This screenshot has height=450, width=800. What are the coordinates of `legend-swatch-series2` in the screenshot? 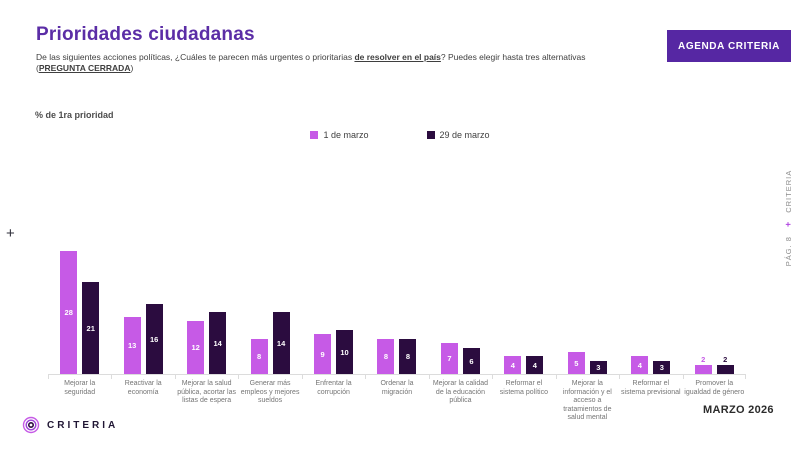 It's located at (430, 135).